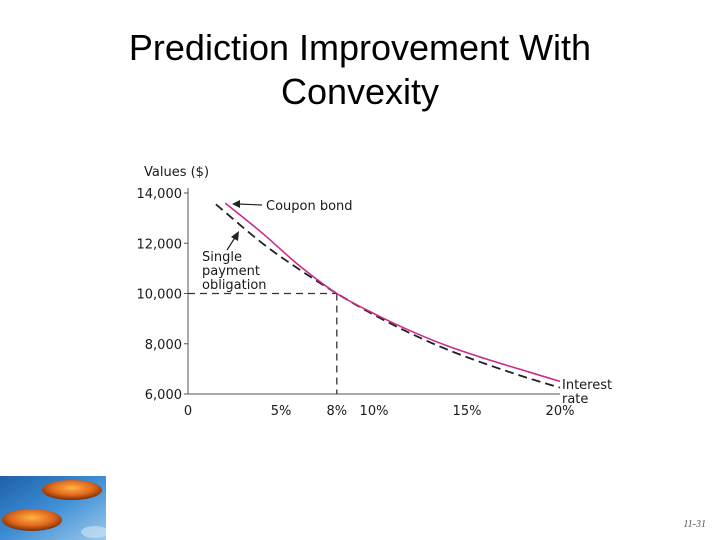 Image resolution: width=720 pixels, height=540 pixels. What do you see at coordinates (234, 285) in the screenshot?
I see `single-payment-label: obligation` at bounding box center [234, 285].